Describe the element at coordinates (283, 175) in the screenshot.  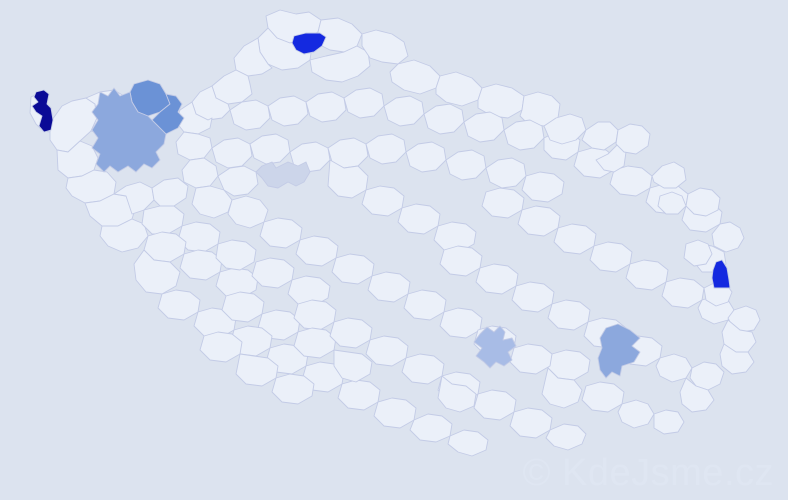
I see `highlighted-district-louny-kladno` at that location.